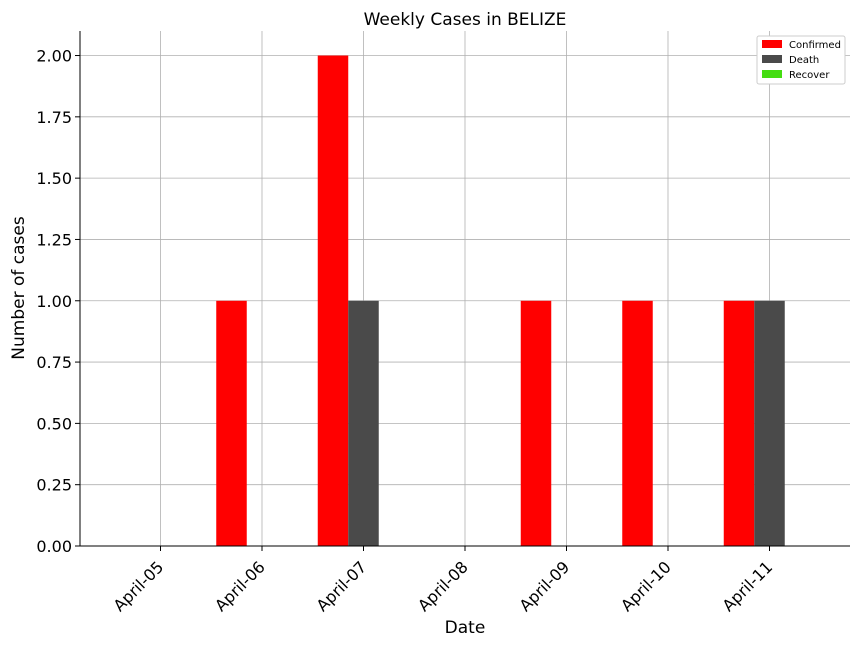  Describe the element at coordinates (772, 44) in the screenshot. I see `legend-swatch-confirmed` at that location.